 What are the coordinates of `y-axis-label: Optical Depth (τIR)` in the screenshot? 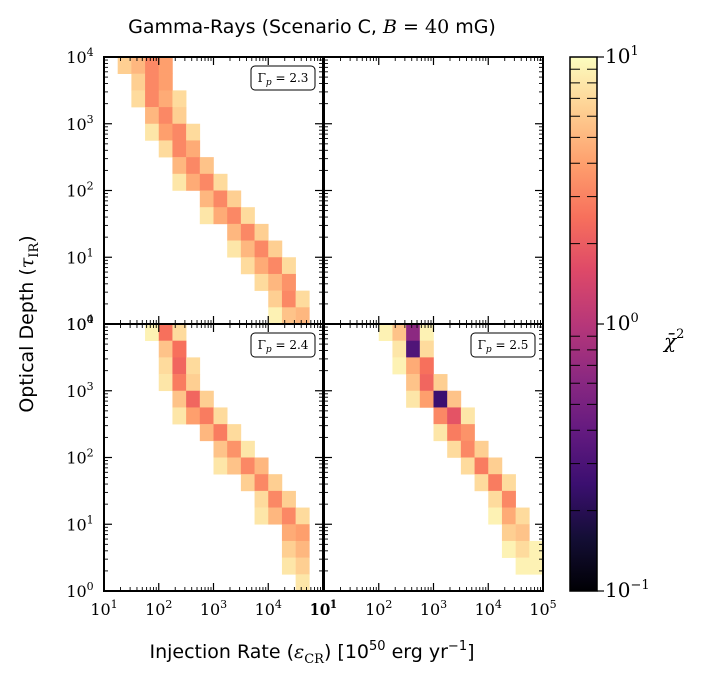 It's located at (29, 323).